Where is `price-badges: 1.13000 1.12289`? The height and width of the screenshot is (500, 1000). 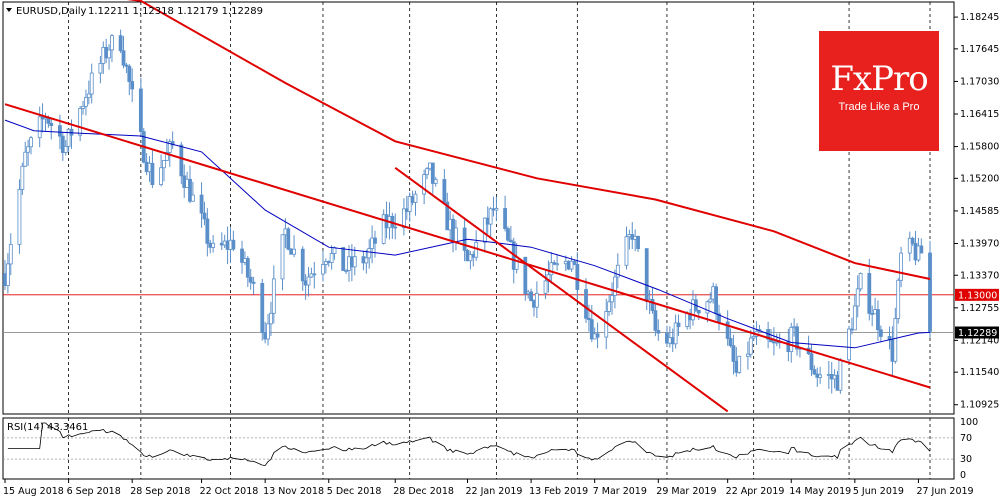
price-badges: 1.13000 1.12289 is located at coordinates (977, 313).